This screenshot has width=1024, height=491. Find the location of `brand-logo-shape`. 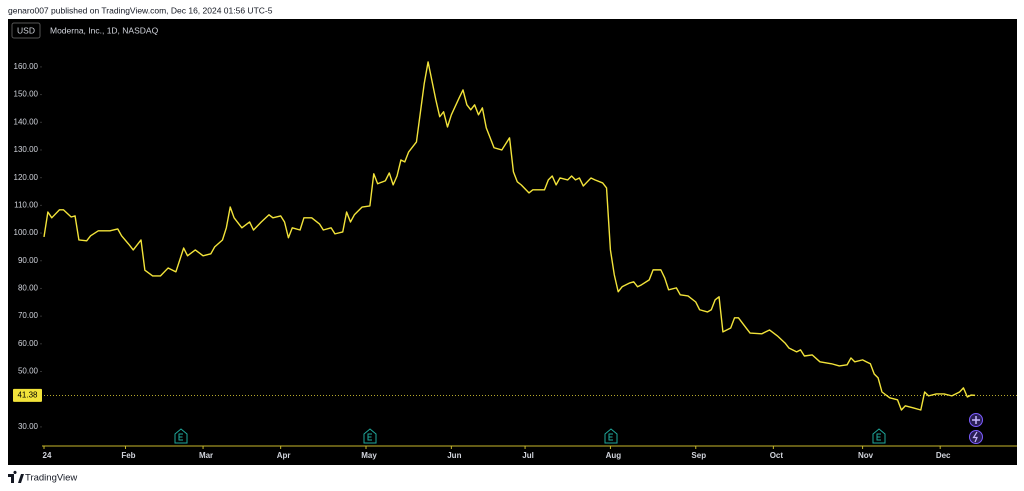

brand-logo-shape is located at coordinates (16, 476).